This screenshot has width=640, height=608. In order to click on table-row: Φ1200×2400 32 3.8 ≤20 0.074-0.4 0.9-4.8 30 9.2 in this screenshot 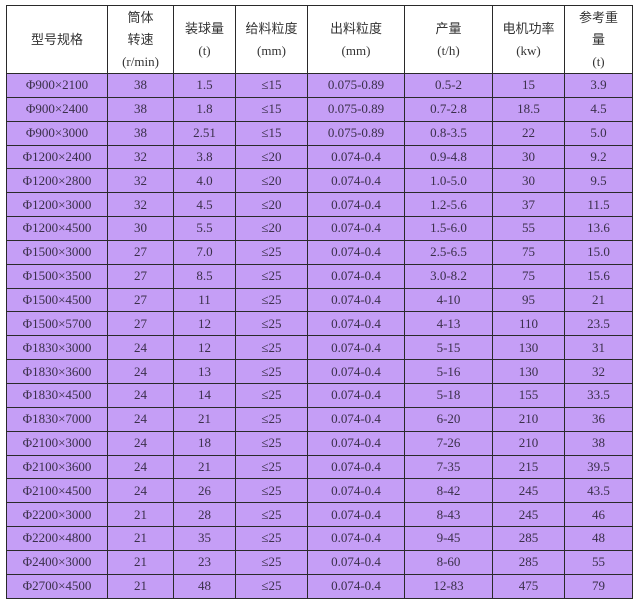, I will do `click(319, 157)`.